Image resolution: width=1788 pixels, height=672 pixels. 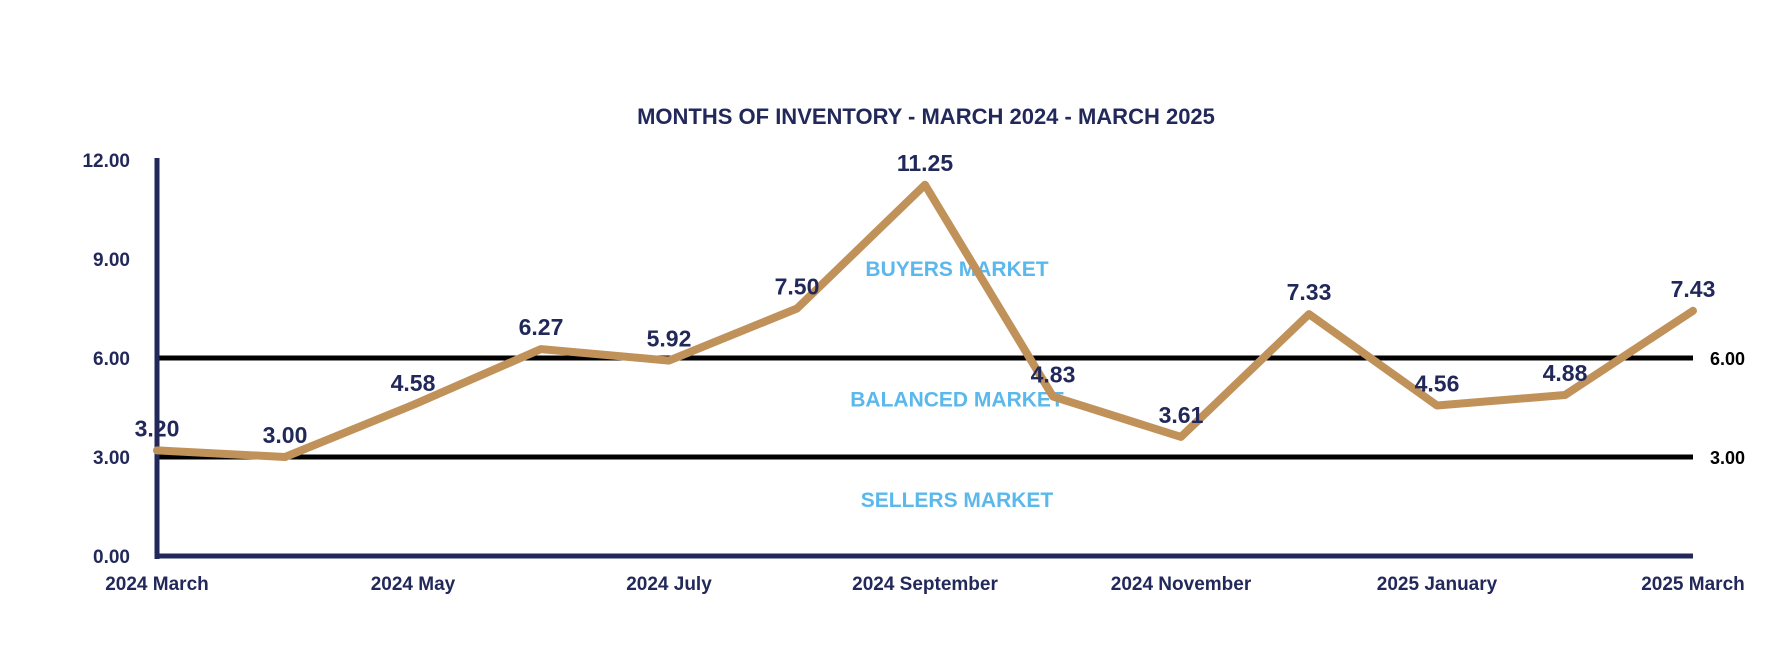 I want to click on data-label: 5.92, so click(x=669, y=339).